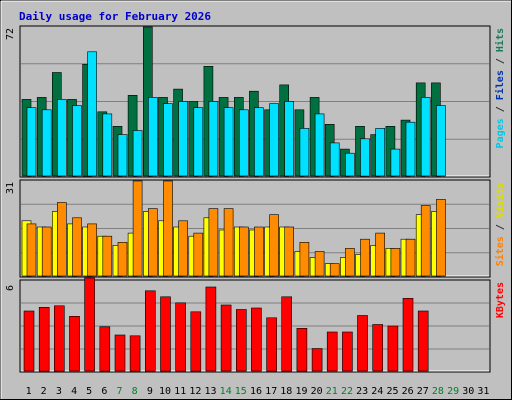 Image resolution: width=512 pixels, height=400 pixels. What do you see at coordinates (10, 34) in the screenshot?
I see `panel-top-ymax-label: 72` at bounding box center [10, 34].